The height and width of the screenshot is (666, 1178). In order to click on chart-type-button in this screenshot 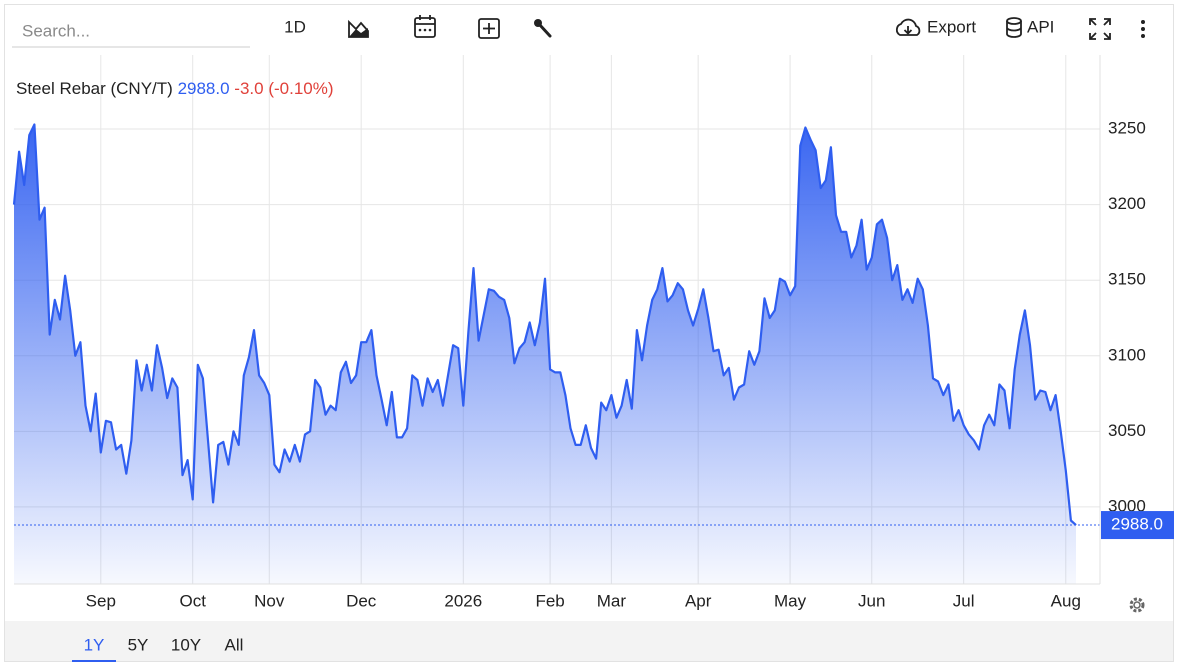, I will do `click(358, 28)`.